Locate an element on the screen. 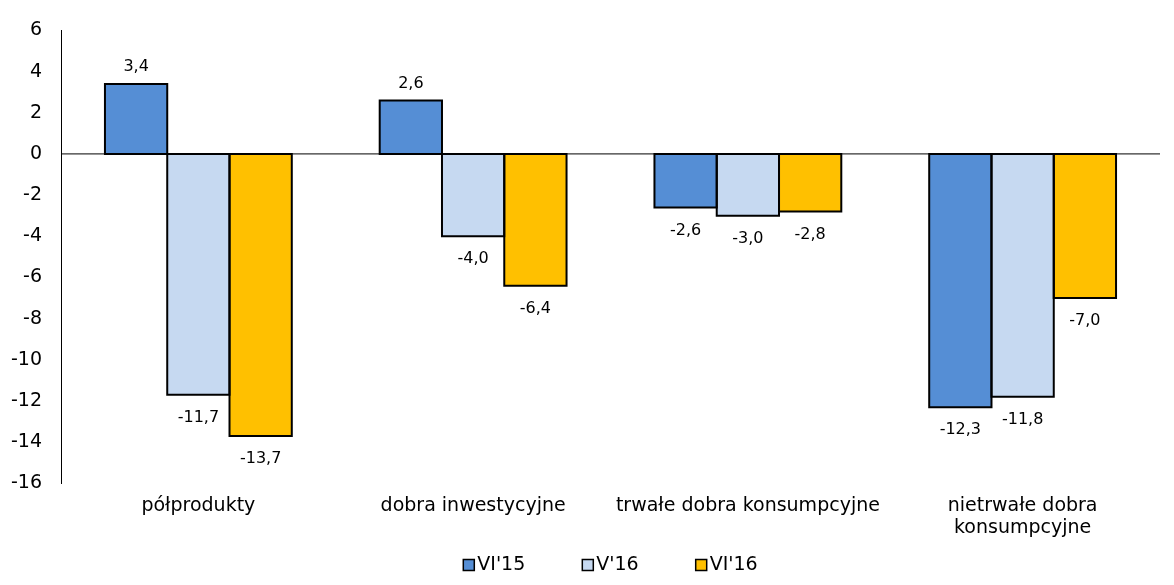  legend-label: VI'15 is located at coordinates (501, 562).